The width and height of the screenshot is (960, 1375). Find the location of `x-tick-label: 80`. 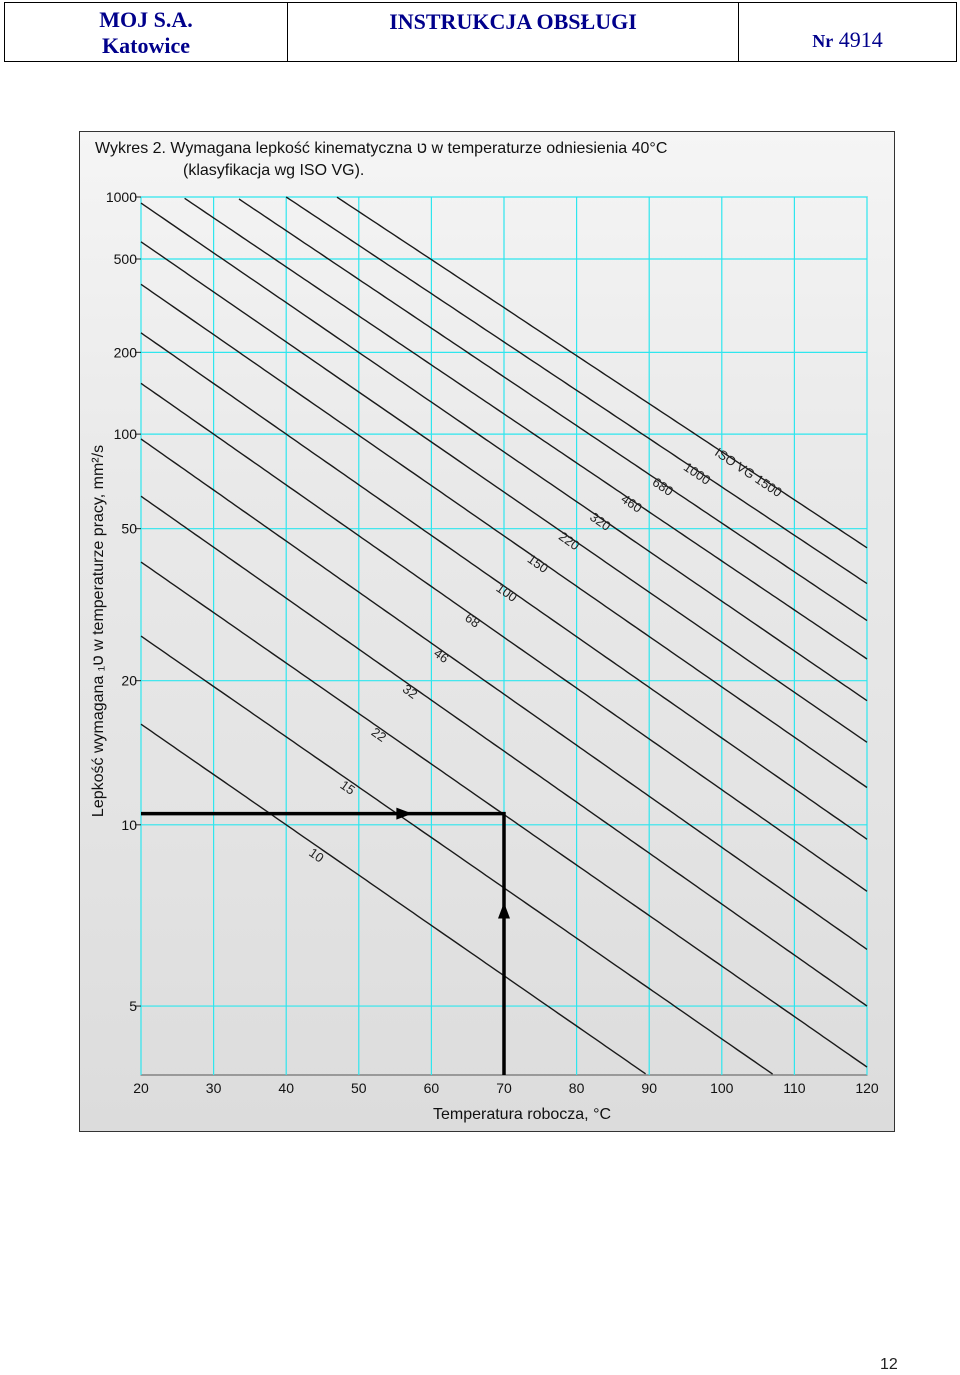

x-tick-label: 80 is located at coordinates (577, 1088).